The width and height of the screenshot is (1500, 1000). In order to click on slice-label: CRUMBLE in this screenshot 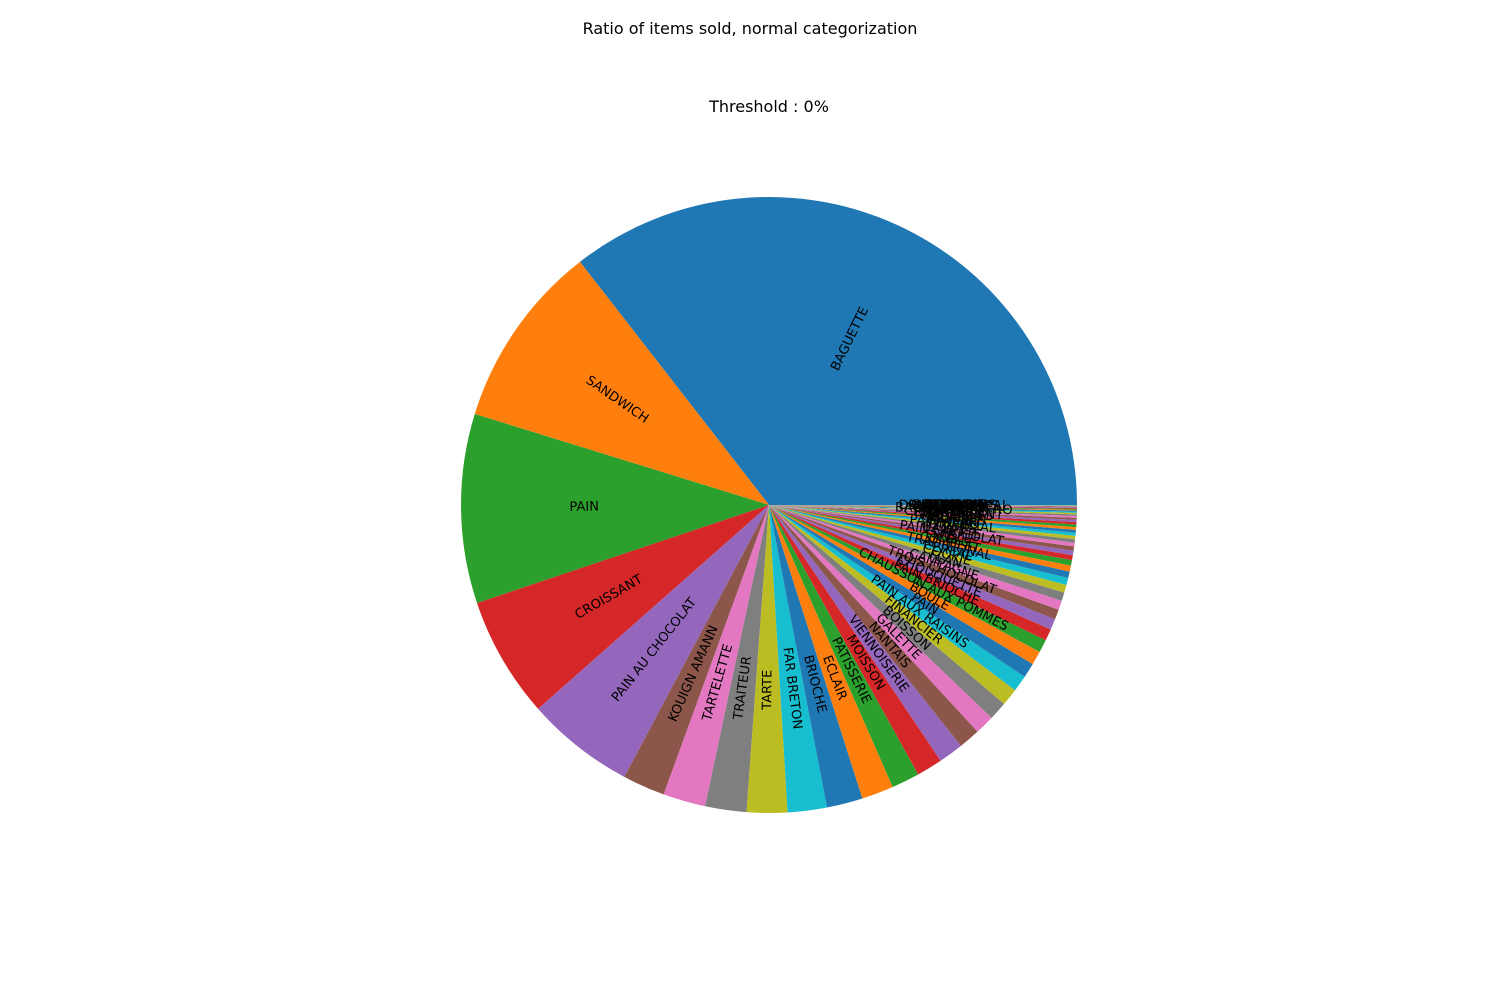, I will do `click(953, 519)`.